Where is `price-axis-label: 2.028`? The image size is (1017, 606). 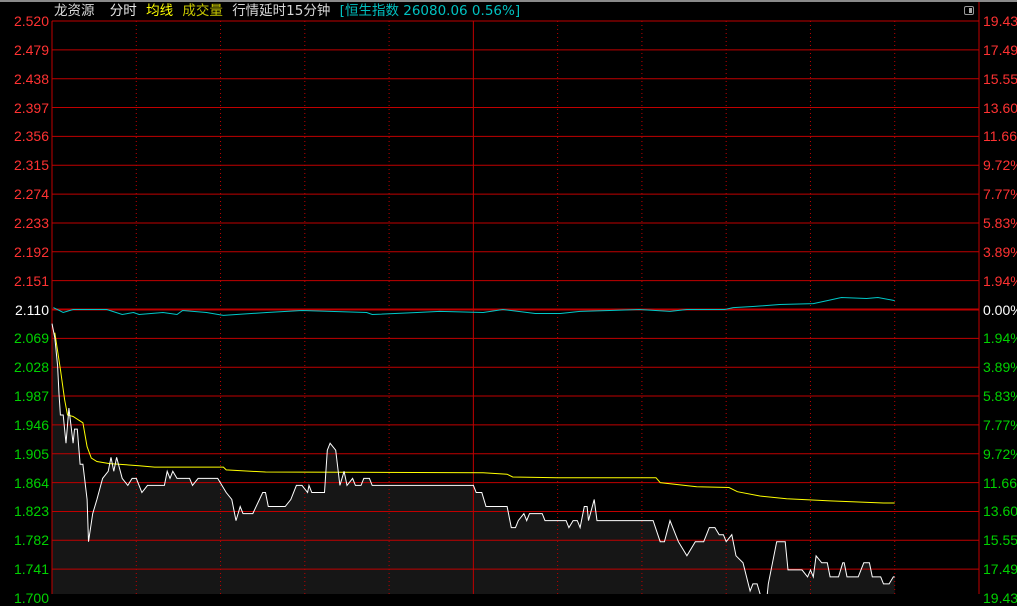
price-axis-label: 2.028 is located at coordinates (31, 367).